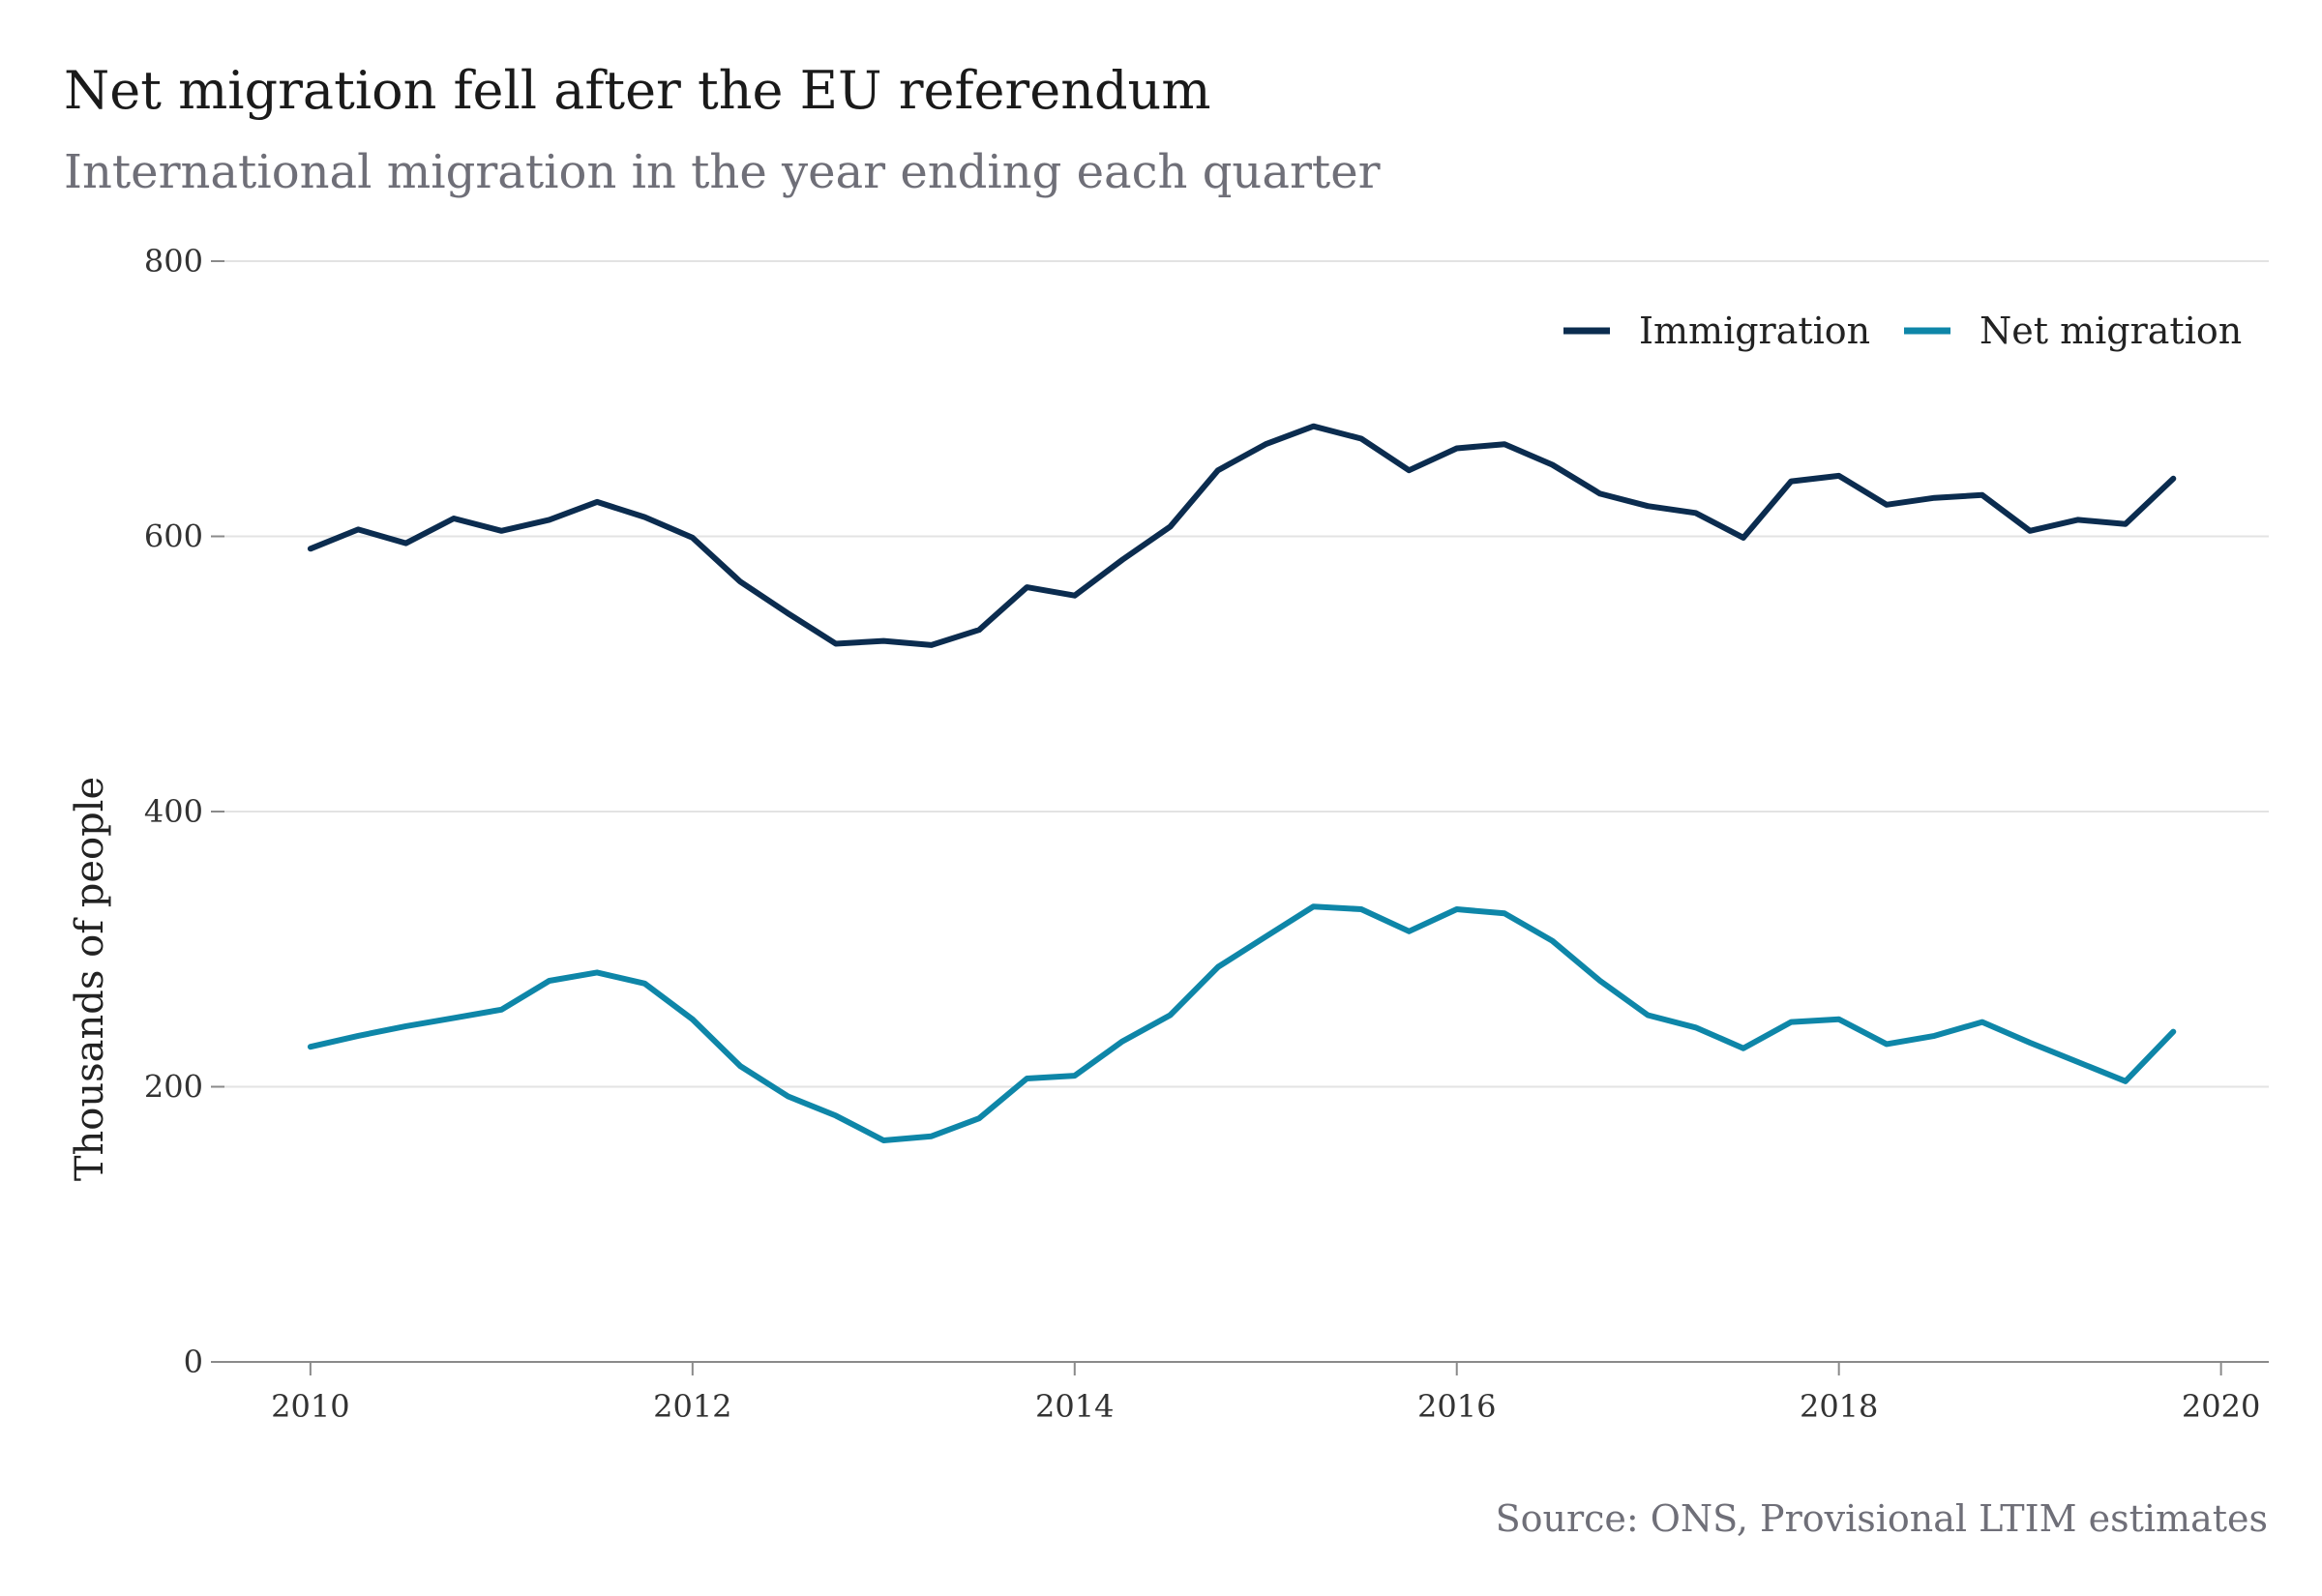  I want to click on x-tick-label: 2020, so click(2221, 1406).